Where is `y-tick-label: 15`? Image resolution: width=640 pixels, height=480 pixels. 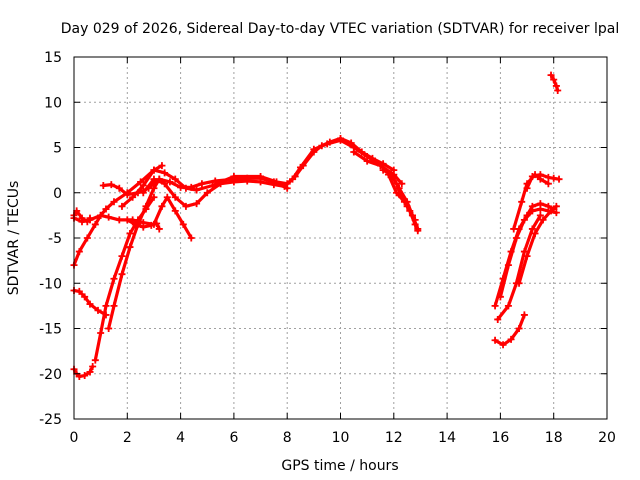 y-tick-label: 15 is located at coordinates (53, 58).